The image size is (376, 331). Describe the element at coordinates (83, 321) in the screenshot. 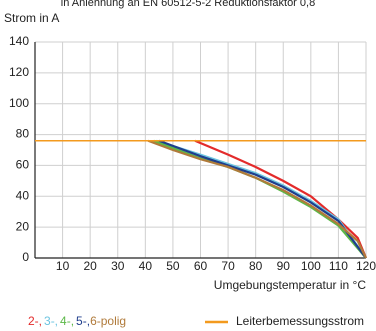

I see `legend-entry: 5-,` at that location.